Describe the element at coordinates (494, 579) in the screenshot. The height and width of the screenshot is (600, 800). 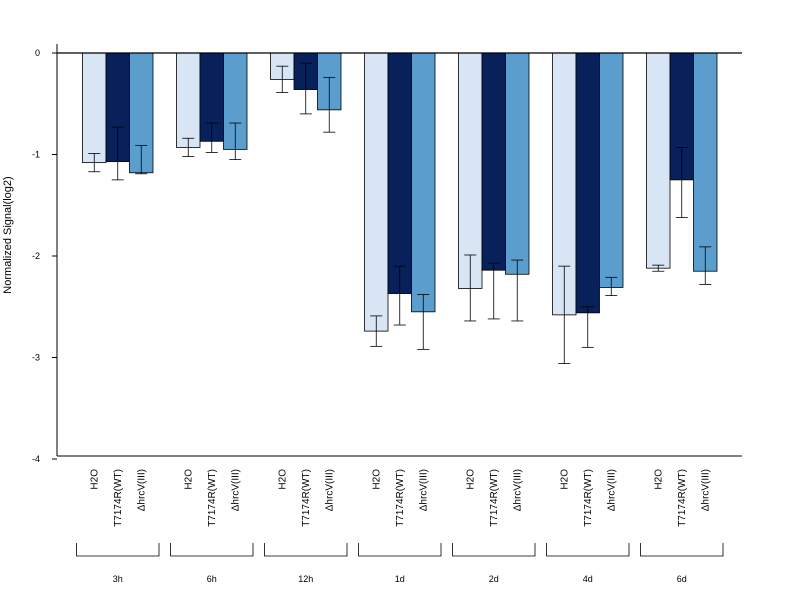
I see `group-label: 2d` at that location.